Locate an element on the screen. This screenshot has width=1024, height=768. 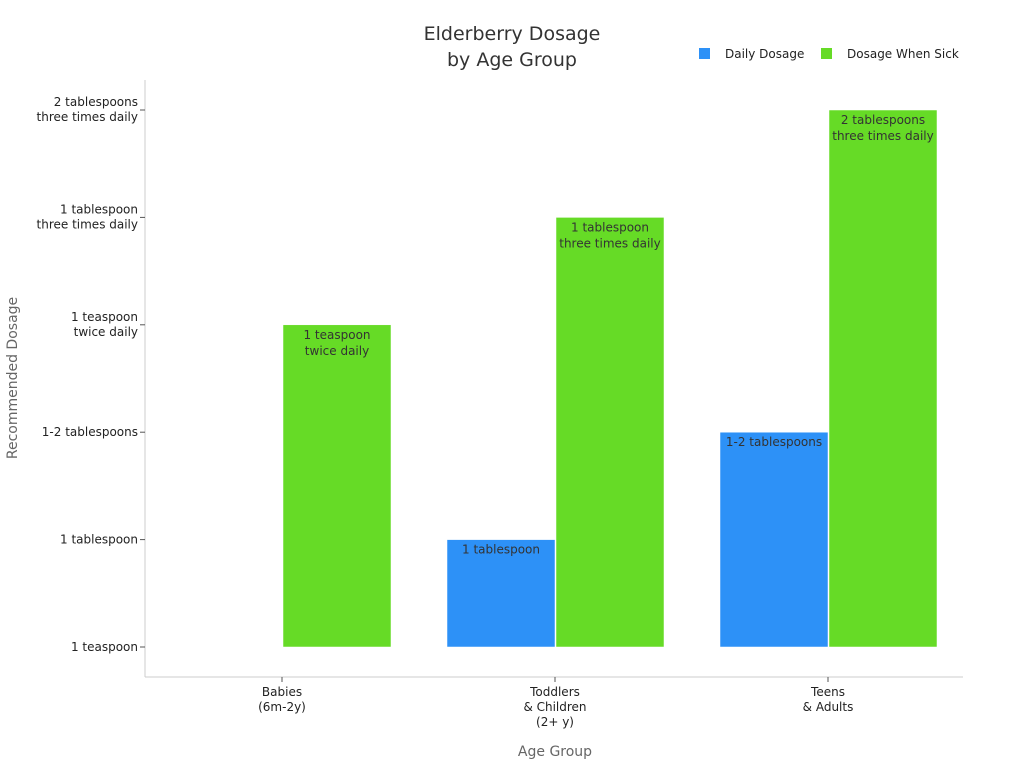
data-label: 1 teaspoon twice daily is located at coordinates (336, 343).